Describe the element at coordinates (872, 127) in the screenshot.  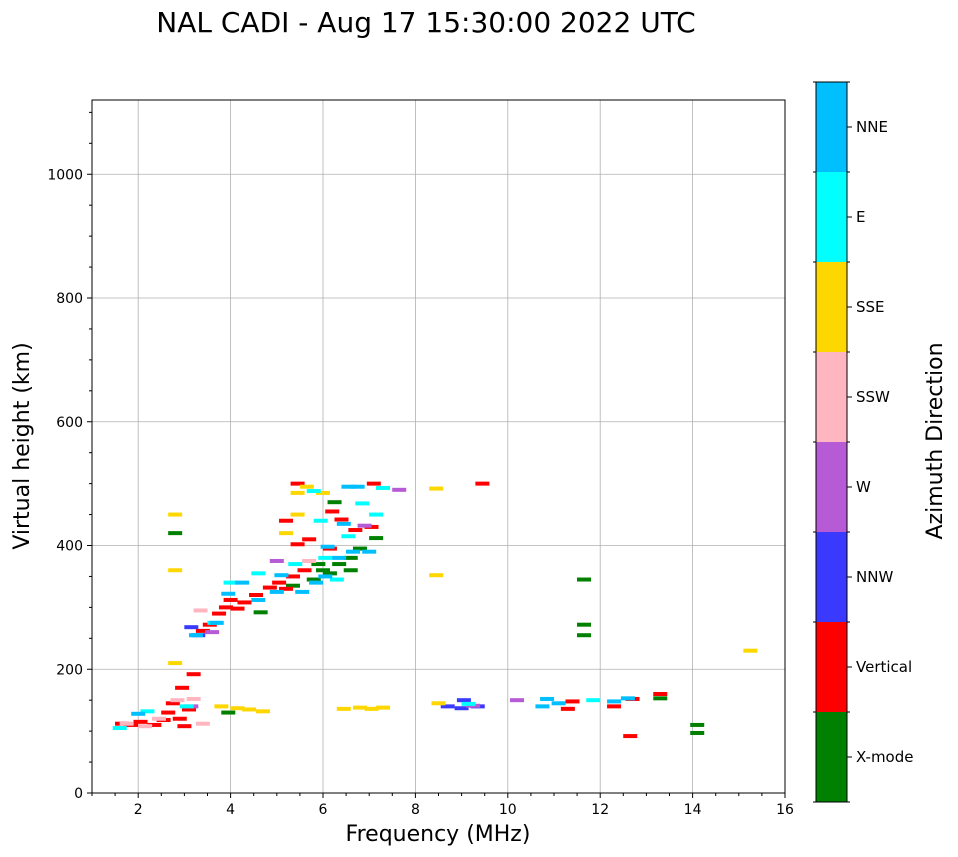
I see `colorbar-label: NNE` at that location.